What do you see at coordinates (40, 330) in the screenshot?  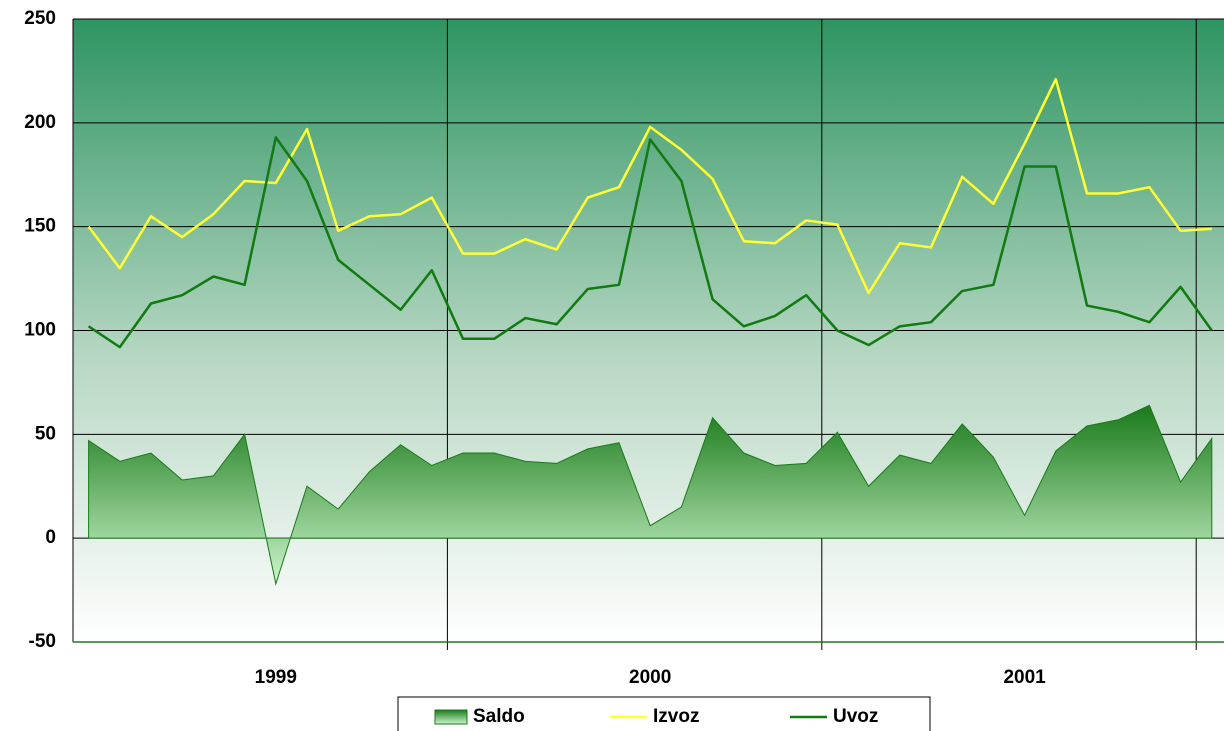 I see `y-tick-label: 100` at bounding box center [40, 330].